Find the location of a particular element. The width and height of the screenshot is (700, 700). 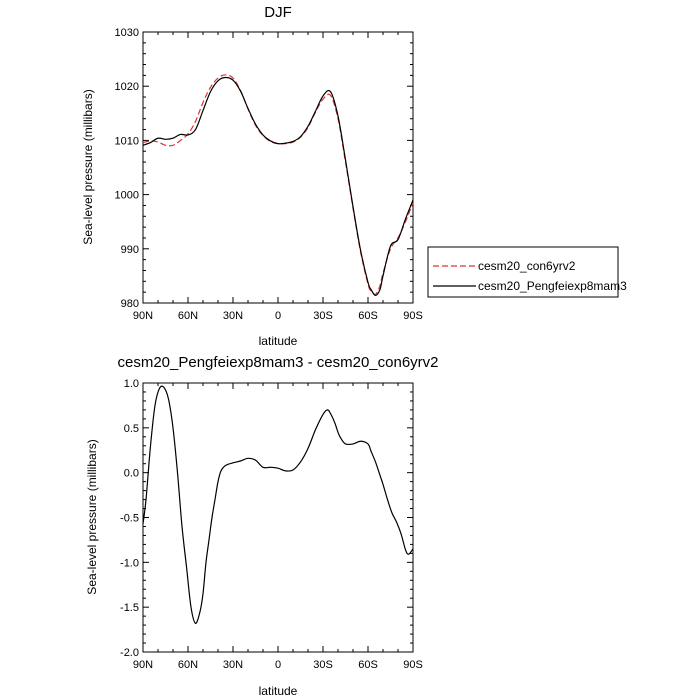

y-tick-label: 980 is located at coordinates (130, 304).